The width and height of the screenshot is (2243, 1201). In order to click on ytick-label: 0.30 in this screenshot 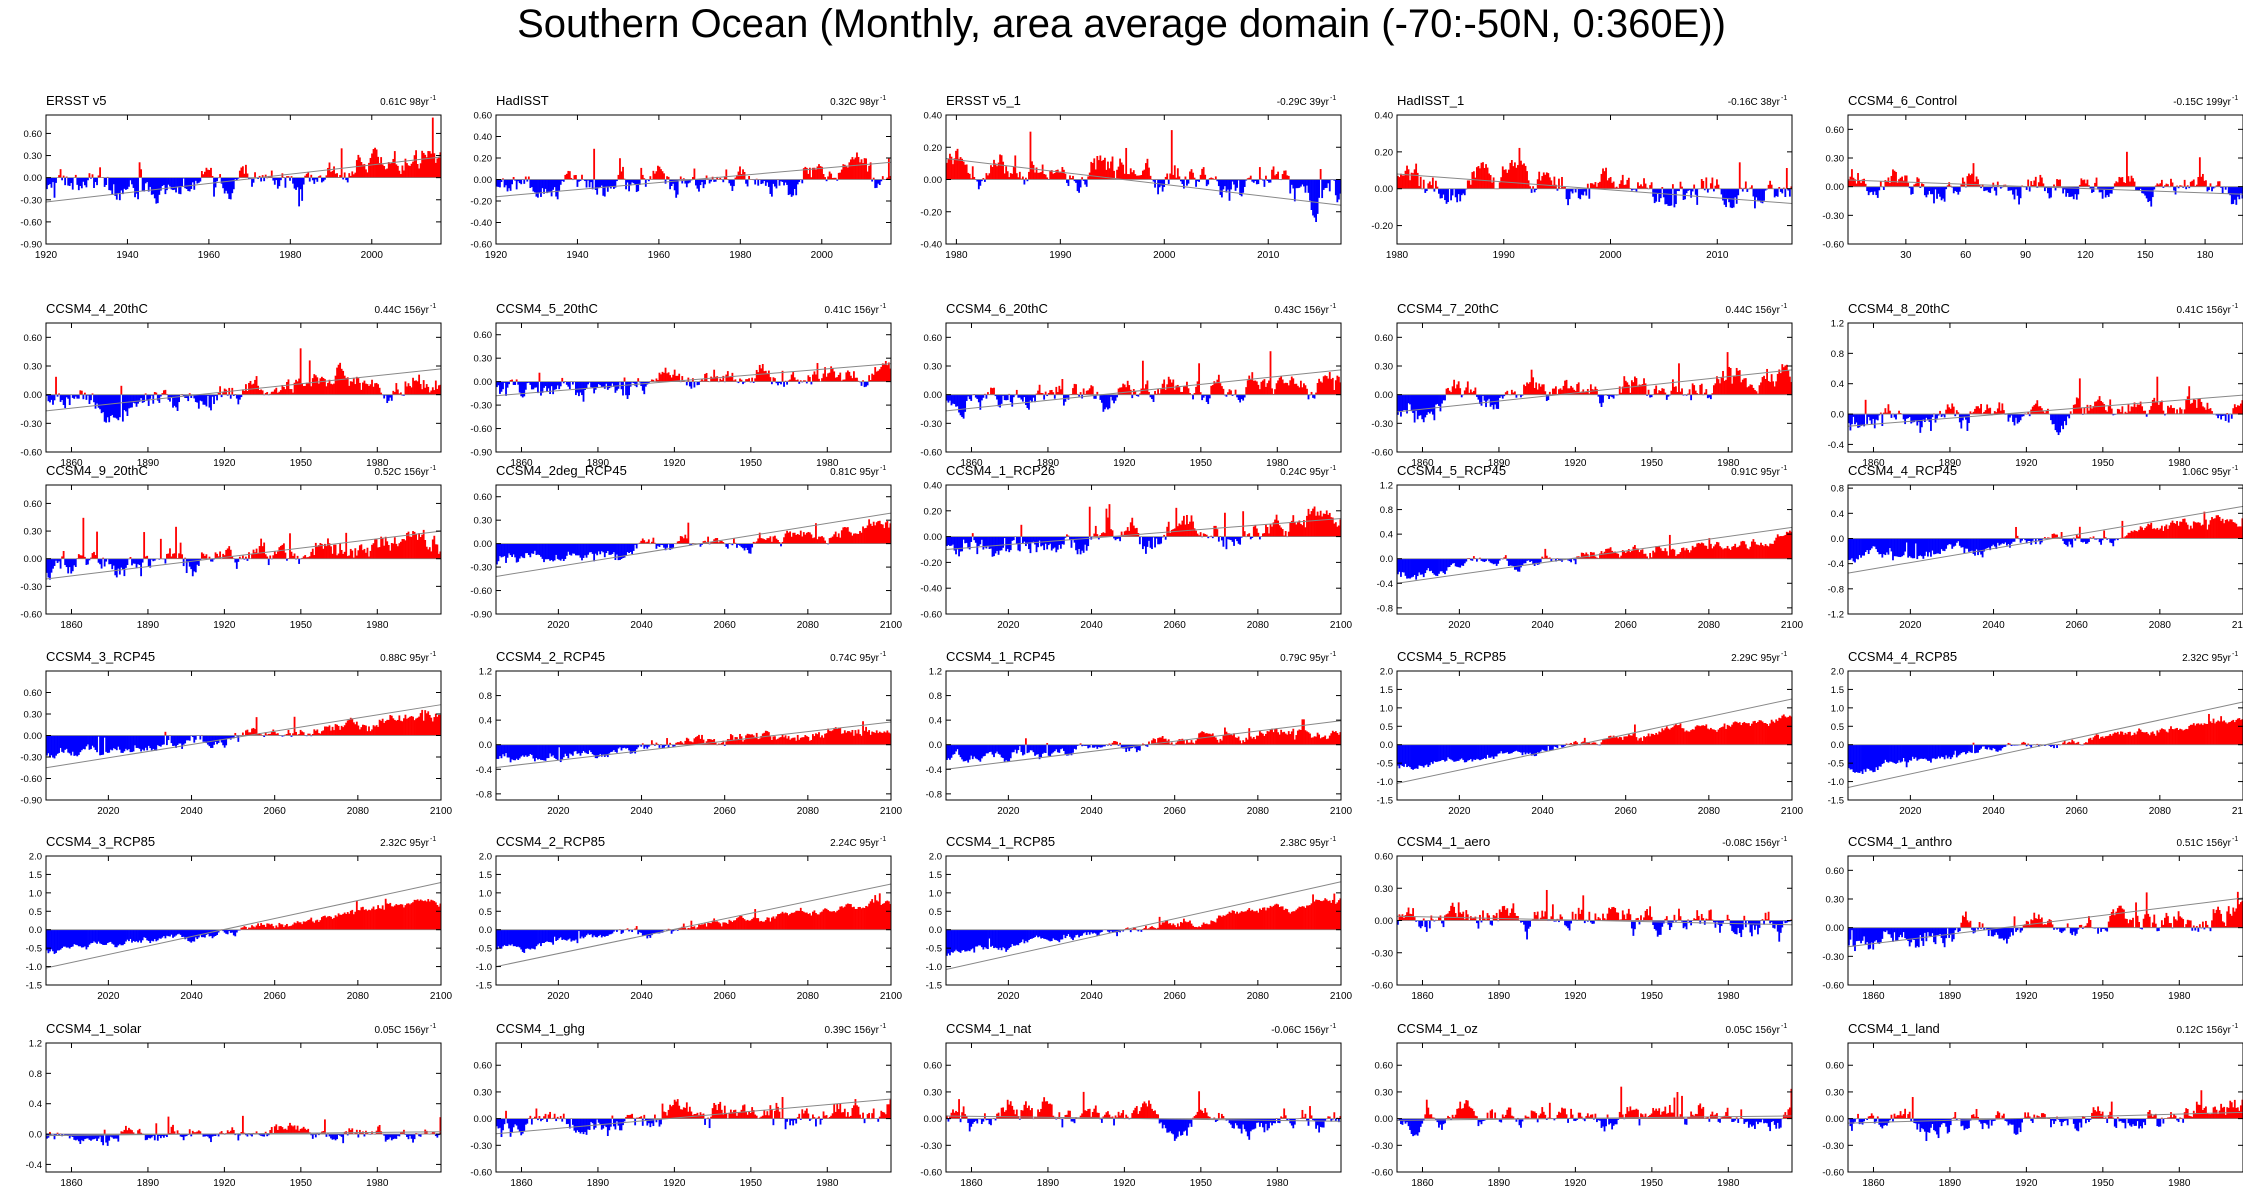, I will do `click(33, 367)`.